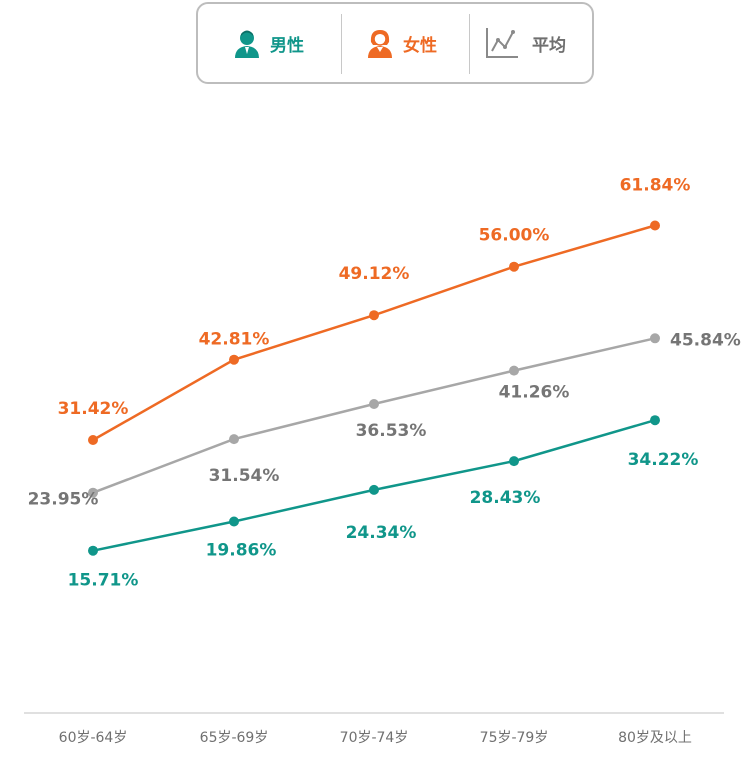 Image resolution: width=750 pixels, height=761 pixels. What do you see at coordinates (549, 45) in the screenshot?
I see `legend-label-average: 平均` at bounding box center [549, 45].